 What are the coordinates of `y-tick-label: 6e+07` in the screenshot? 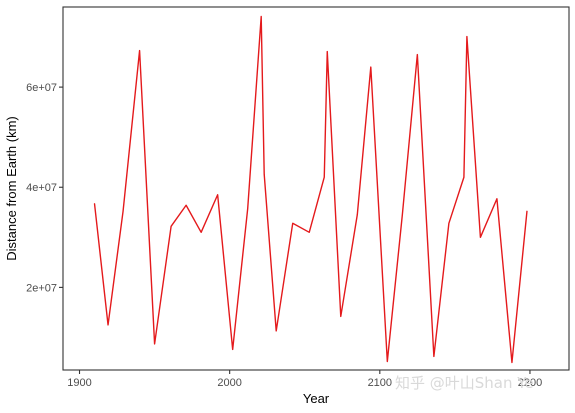 It's located at (41, 88).